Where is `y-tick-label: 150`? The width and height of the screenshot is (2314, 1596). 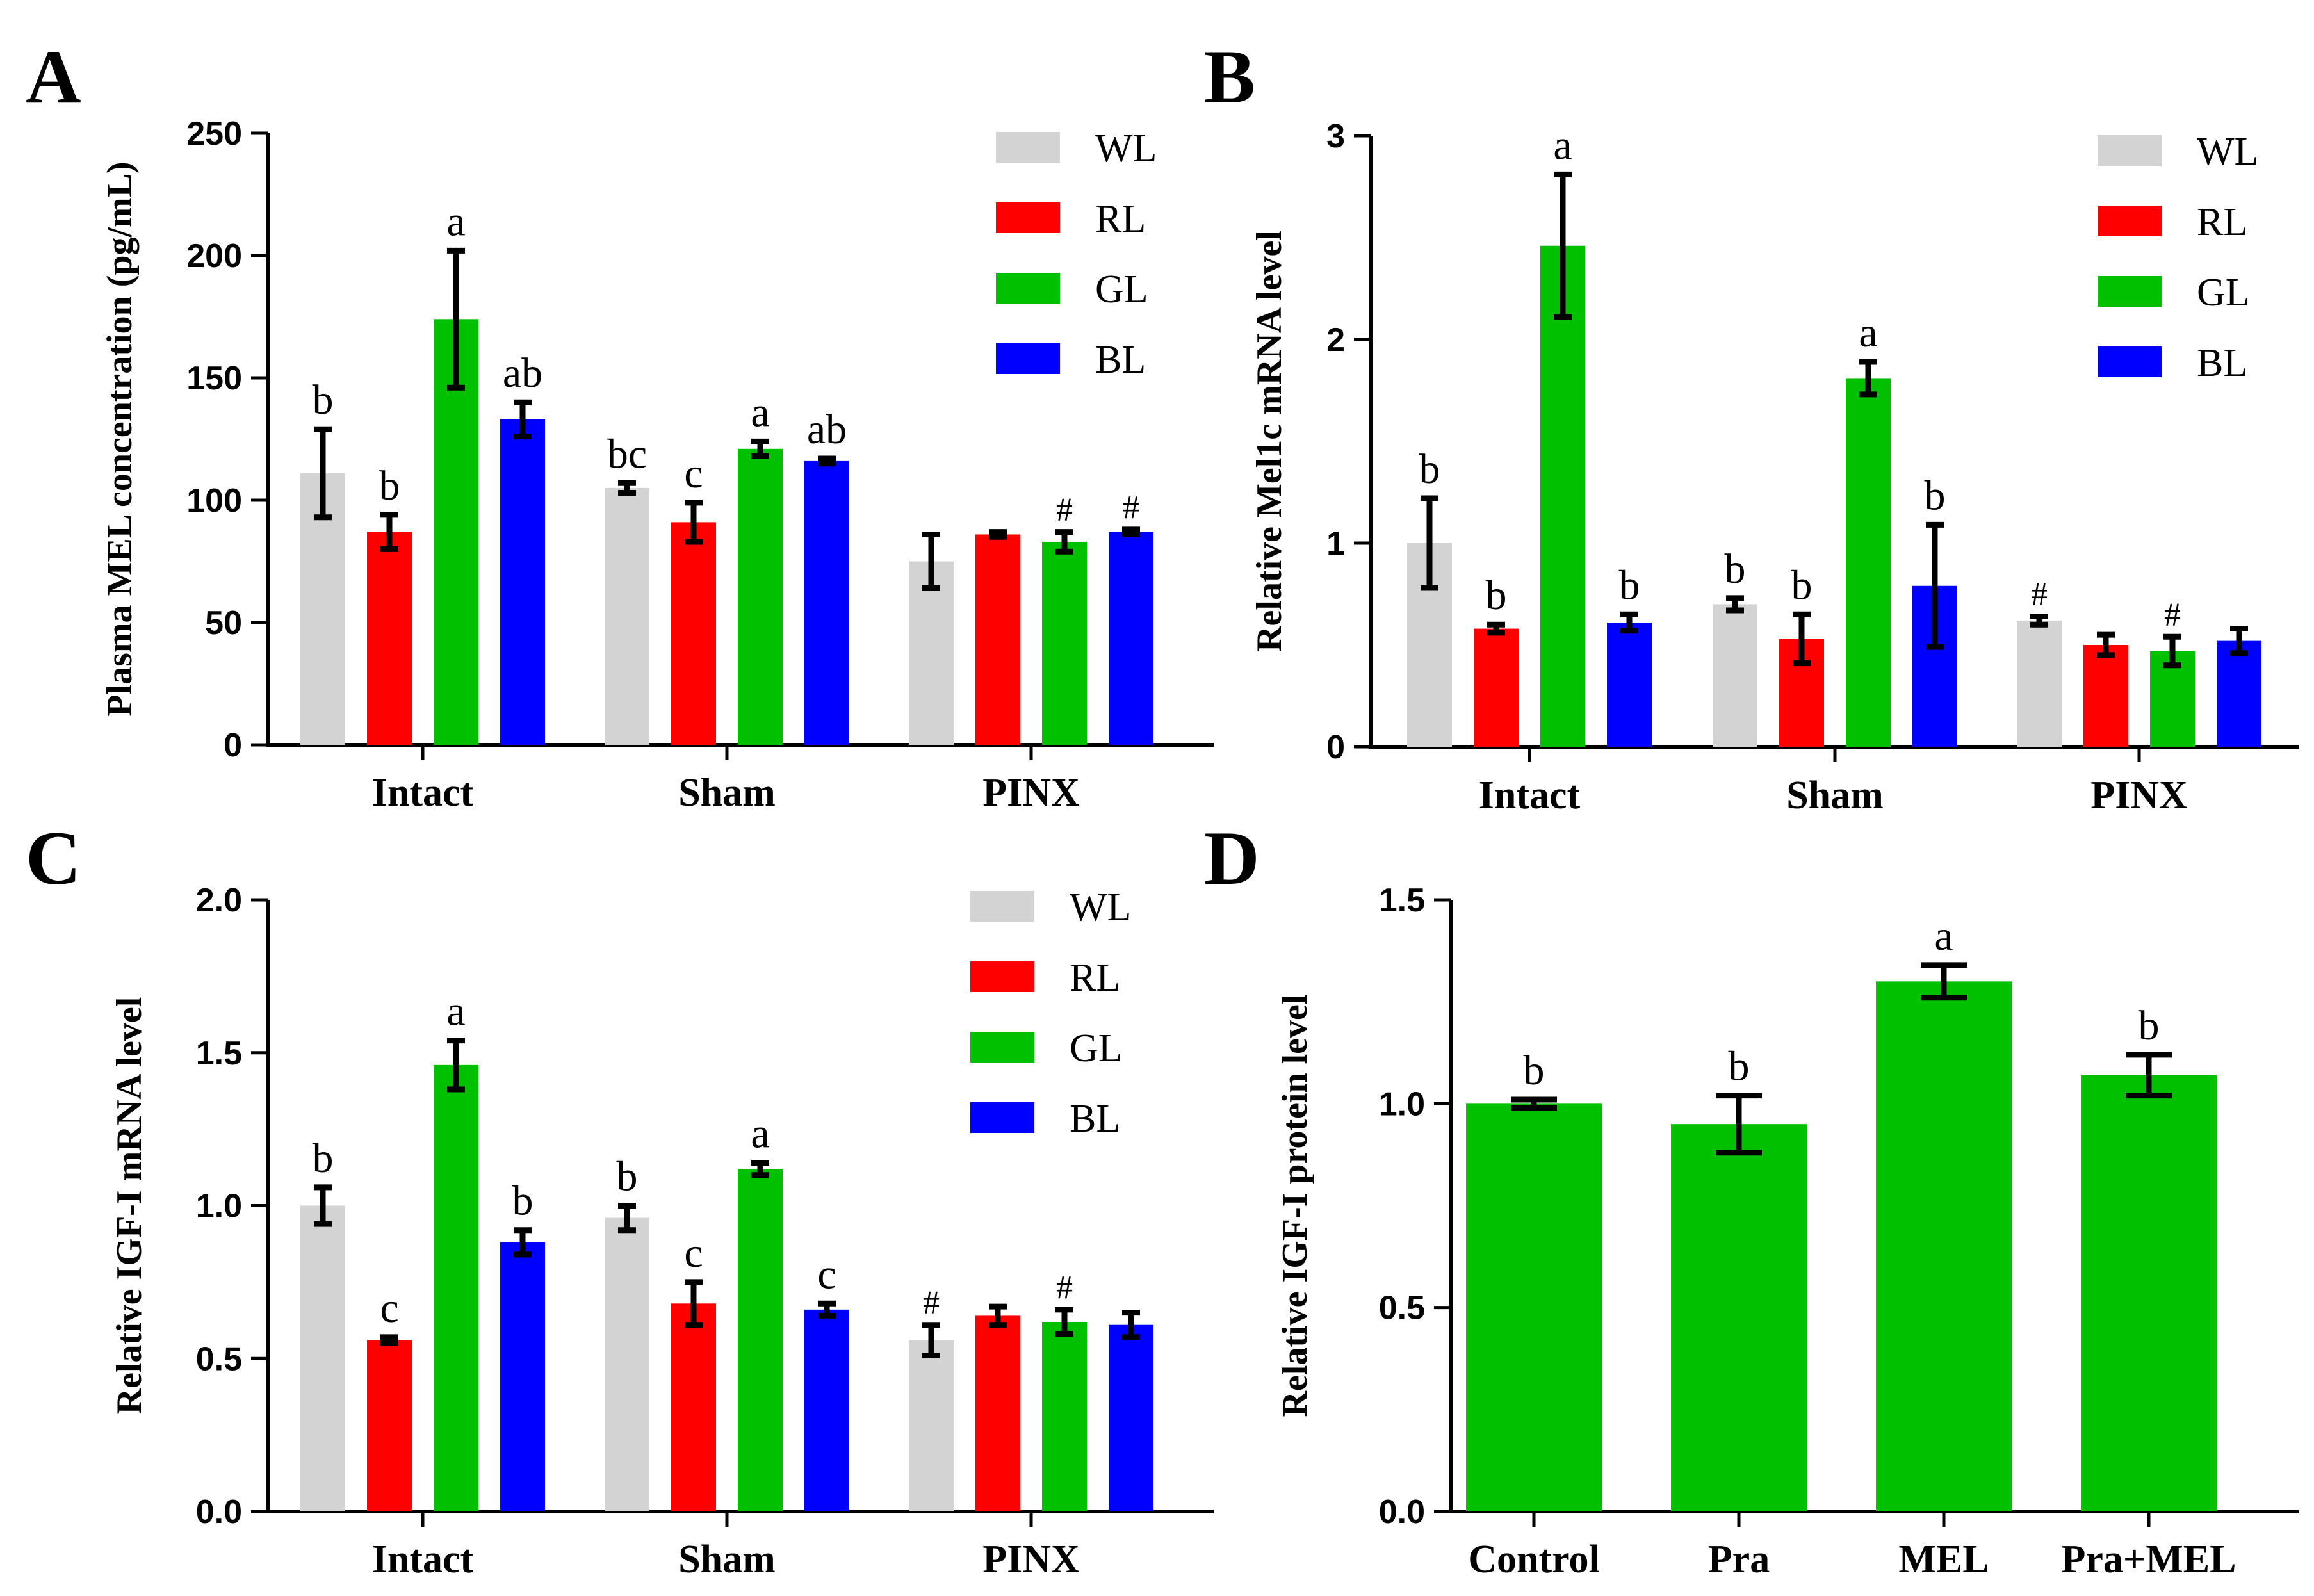 y-tick-label: 150 is located at coordinates (214, 378).